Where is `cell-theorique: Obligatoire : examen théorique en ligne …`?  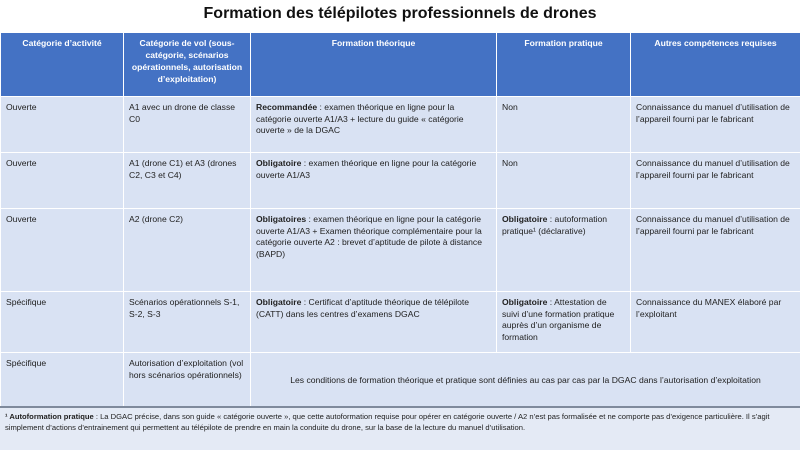
cell-theorique: Obligatoire : examen théorique en ligne … is located at coordinates (374, 181).